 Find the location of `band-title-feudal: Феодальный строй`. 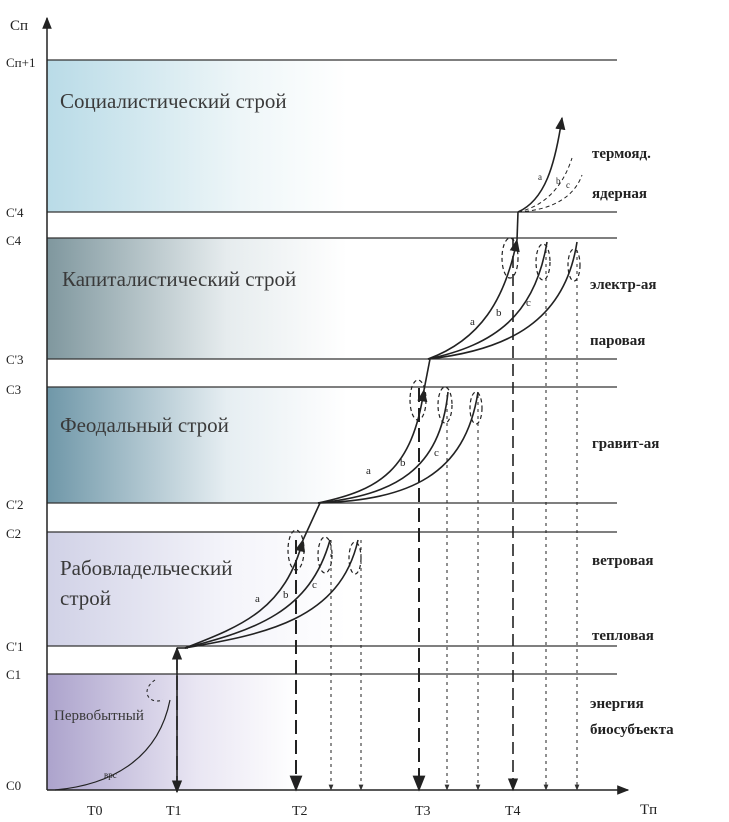

band-title-feudal: Феодальный строй is located at coordinates (144, 425).